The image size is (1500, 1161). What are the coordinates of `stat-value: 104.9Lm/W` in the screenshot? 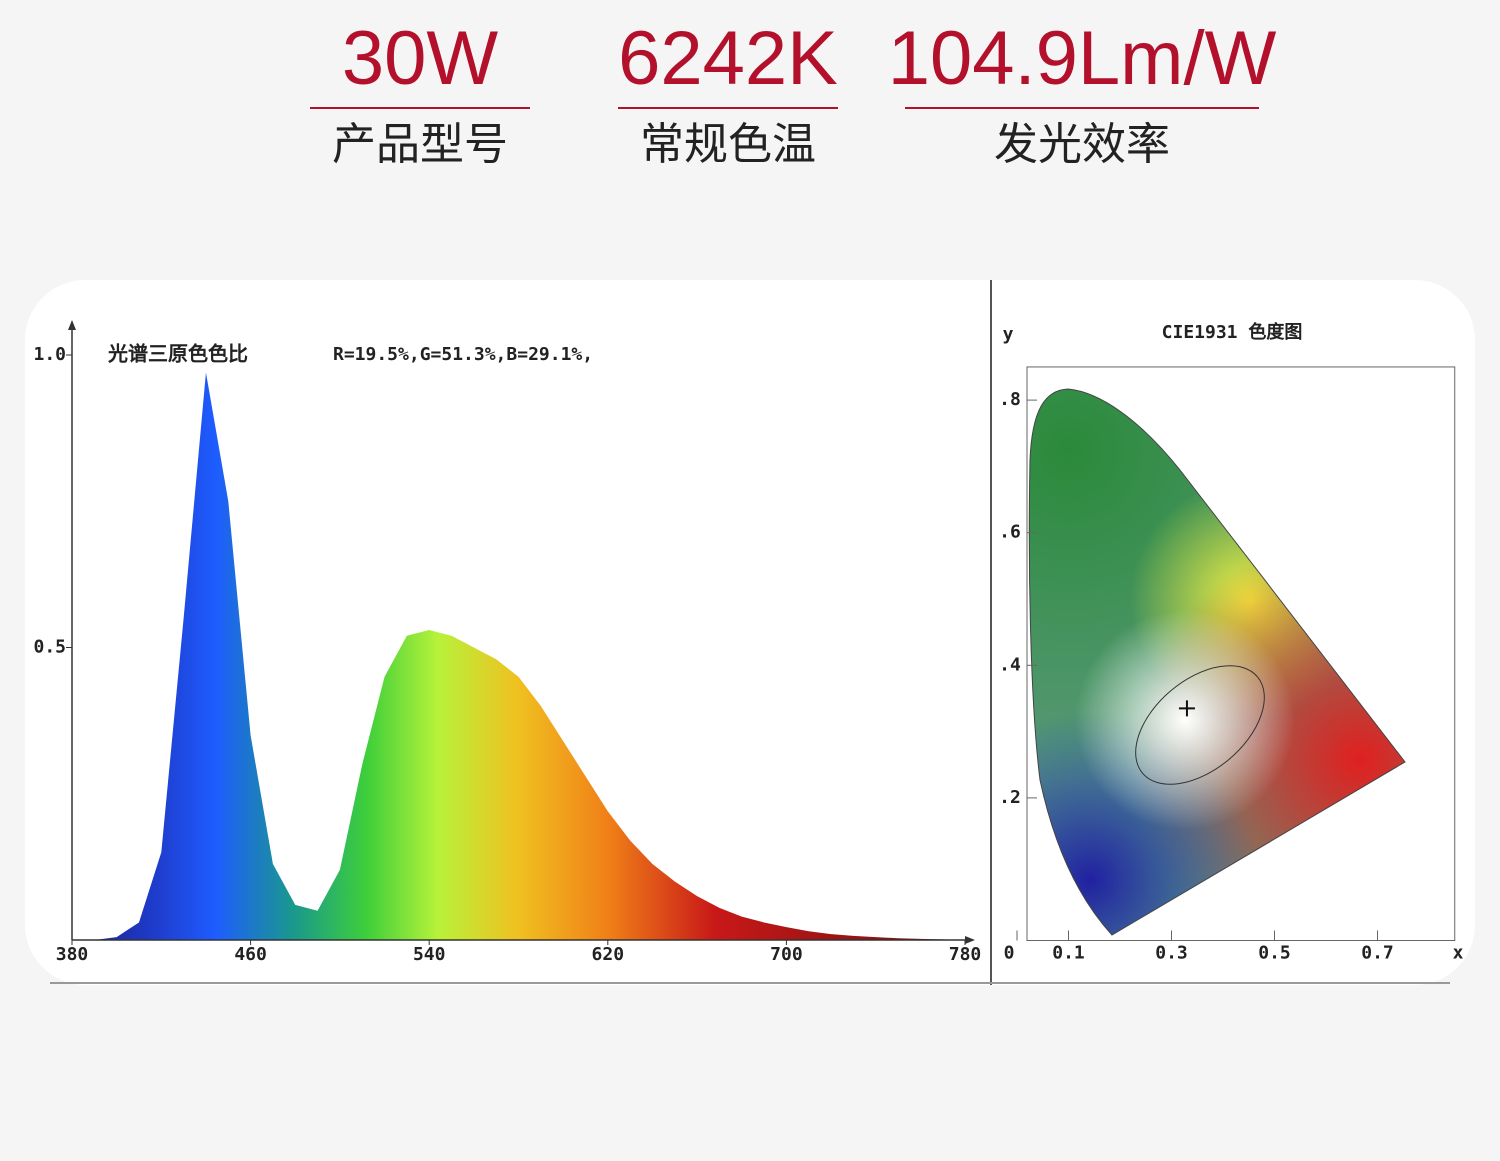 It's located at (1082, 58).